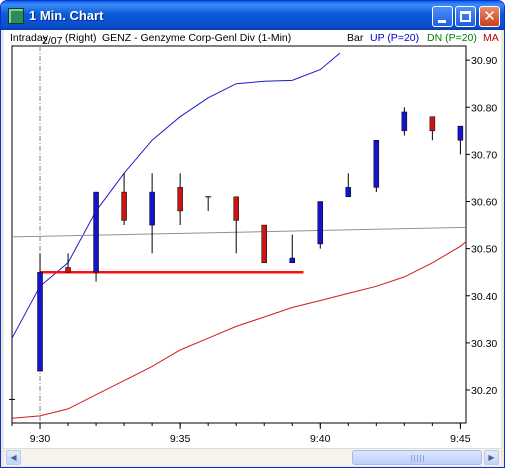 This screenshot has width=505, height=468. I want to click on x-tick-label: 9:45, so click(460, 439).